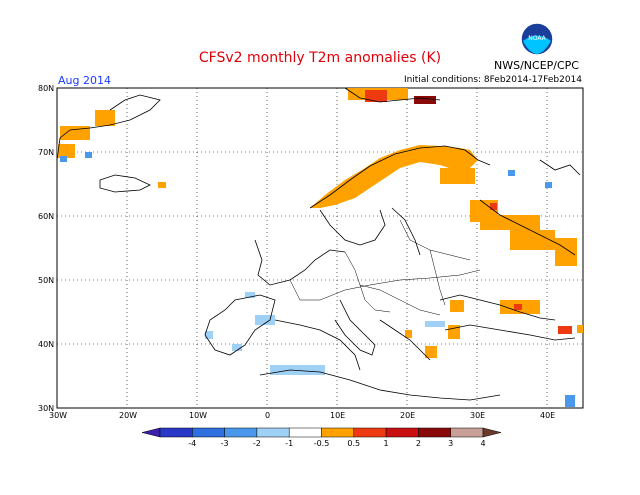  I want to click on anomaly-black-sea-red, so click(518, 307).